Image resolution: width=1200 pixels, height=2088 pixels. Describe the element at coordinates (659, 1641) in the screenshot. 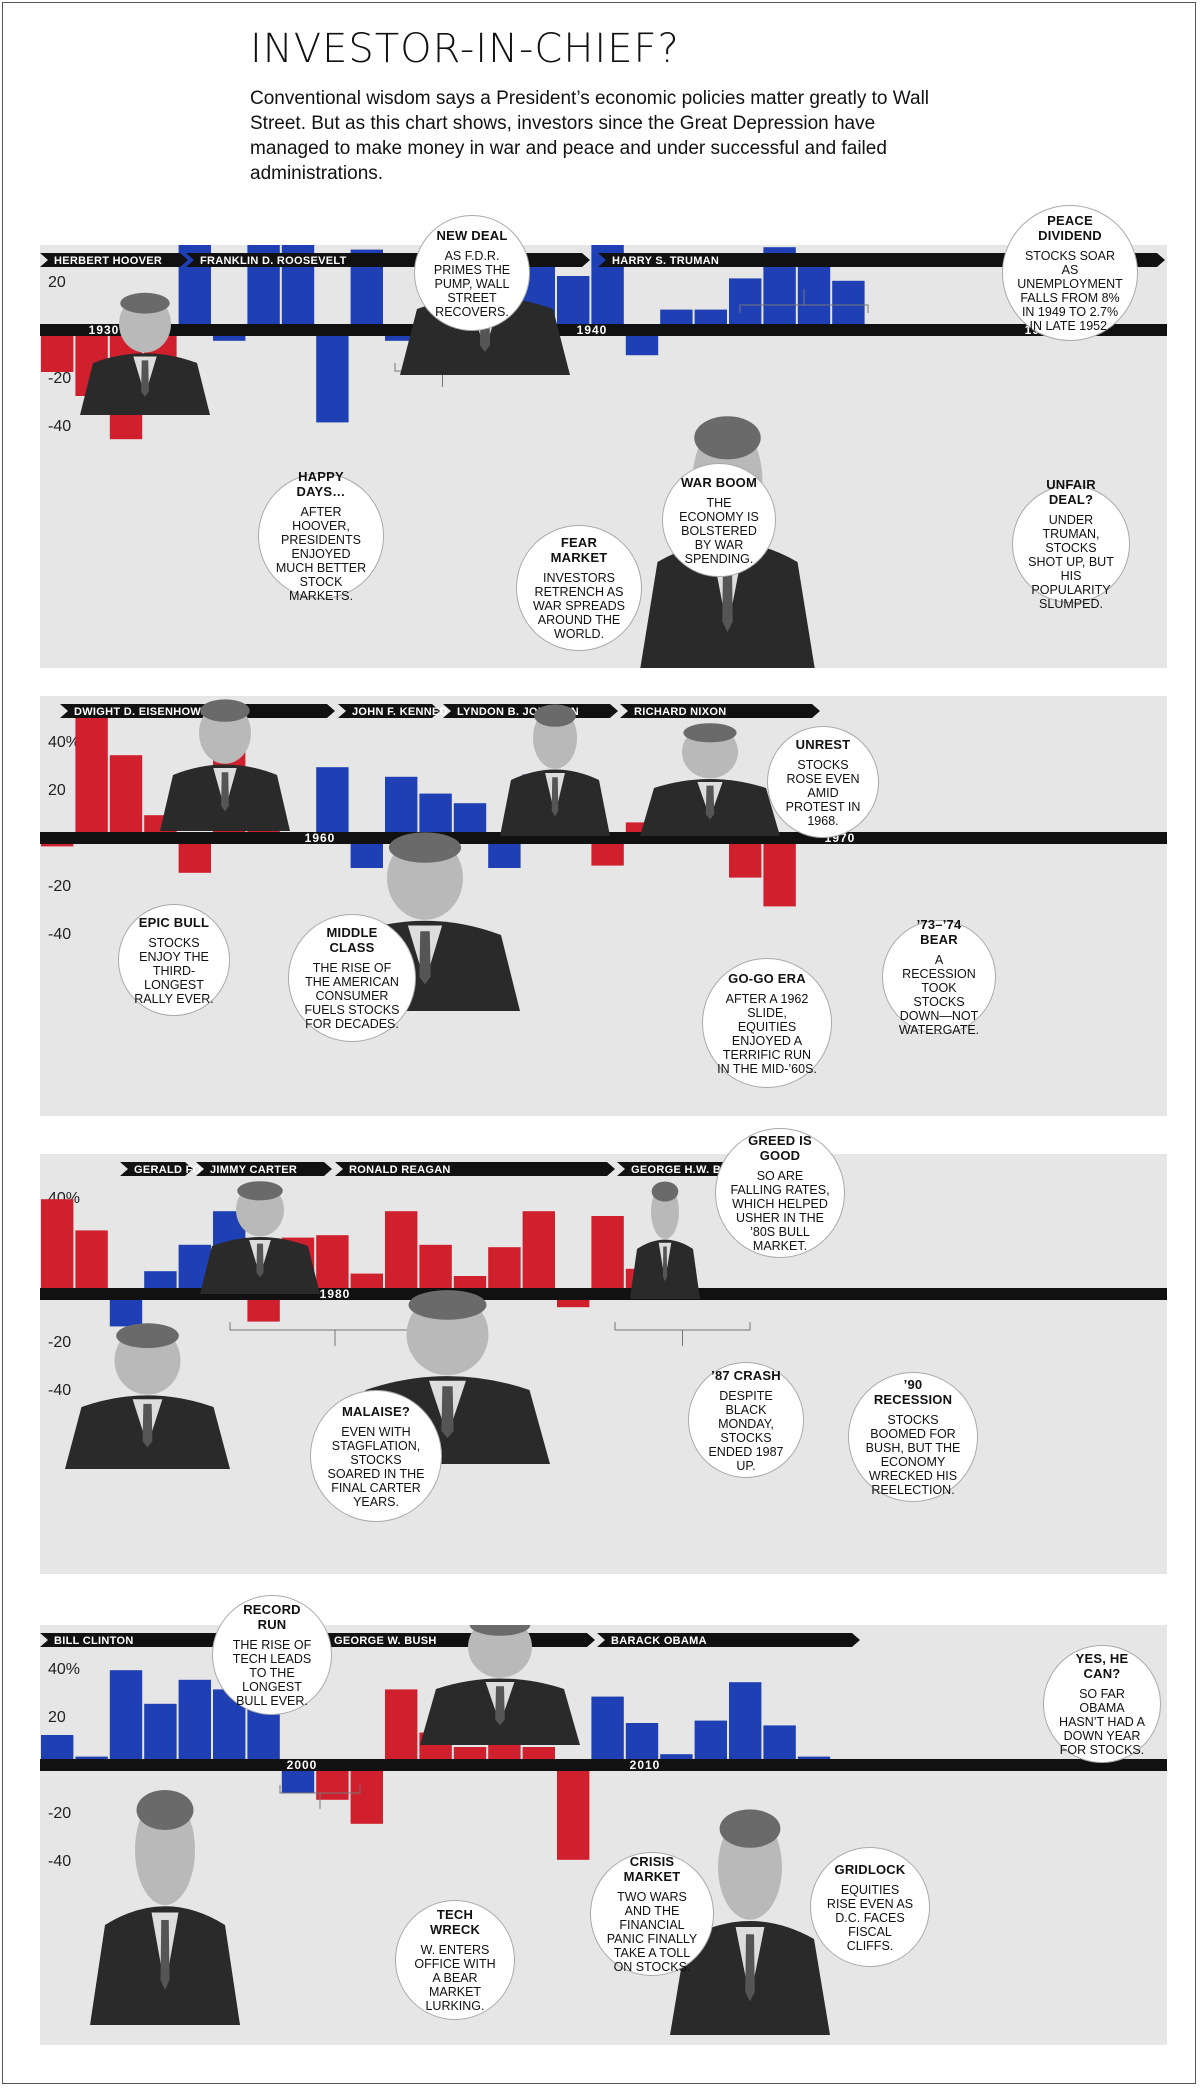

I see `president-name-label: BARACK OBAMA` at that location.